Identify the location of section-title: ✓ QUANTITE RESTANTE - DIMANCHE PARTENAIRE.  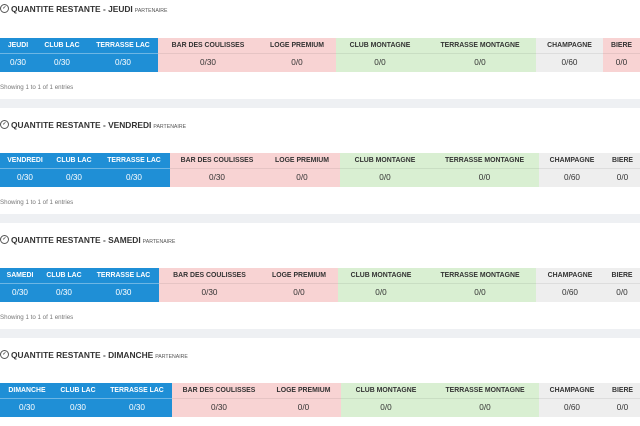
(94, 355).